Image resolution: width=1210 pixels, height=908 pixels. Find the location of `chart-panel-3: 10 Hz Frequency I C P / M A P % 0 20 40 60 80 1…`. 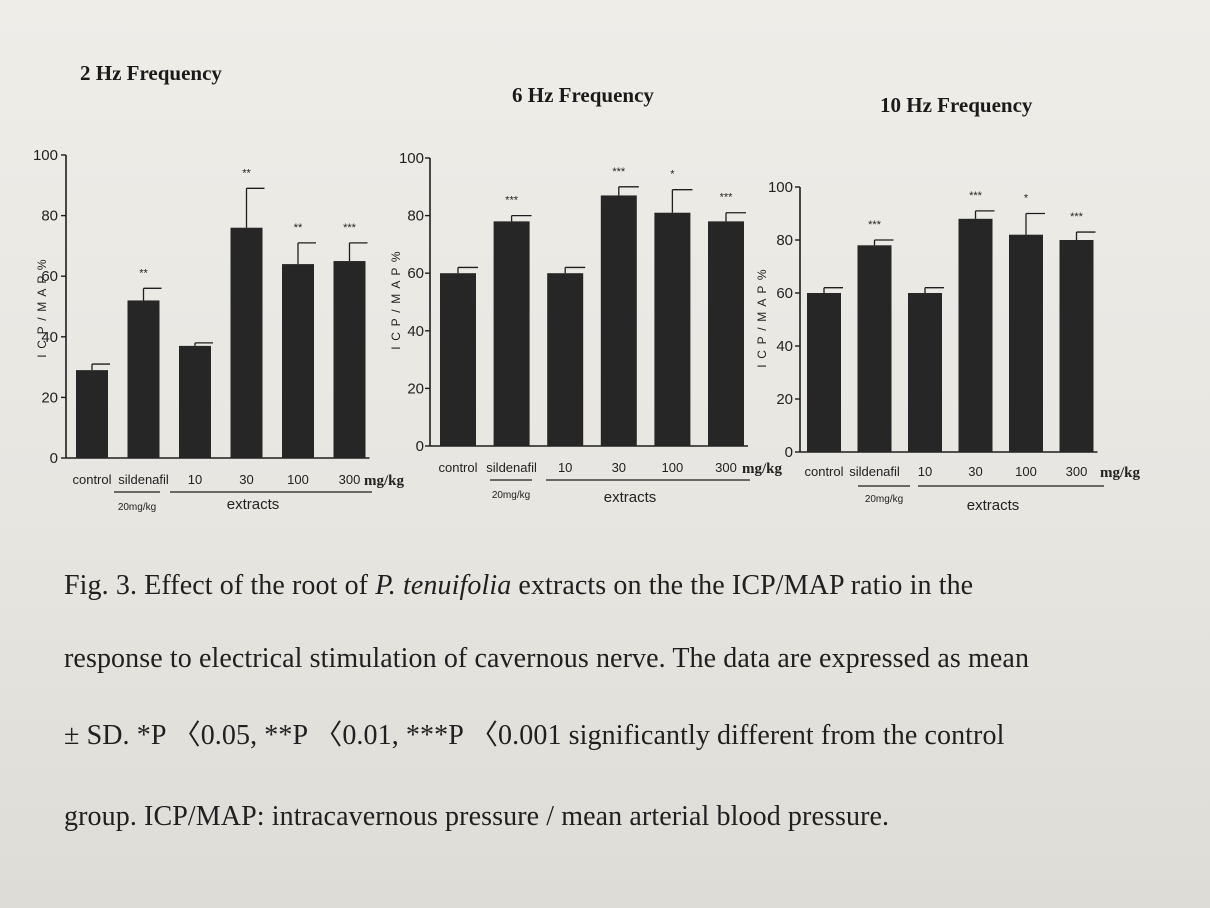

chart-panel-3: 10 Hz Frequency I C P / M A P % 0 20 40 60 80 1… is located at coordinates (947, 303).